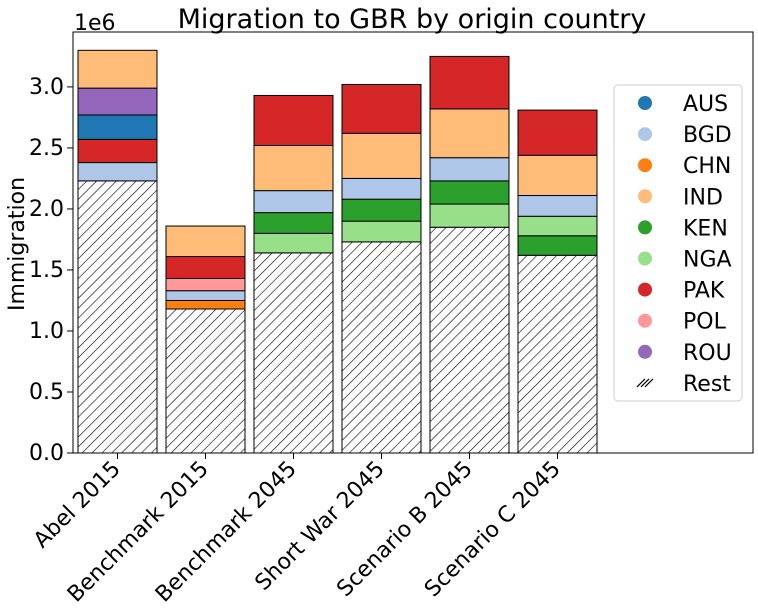 This screenshot has height=614, width=758. I want to click on legend-marker-aus, so click(645, 103).